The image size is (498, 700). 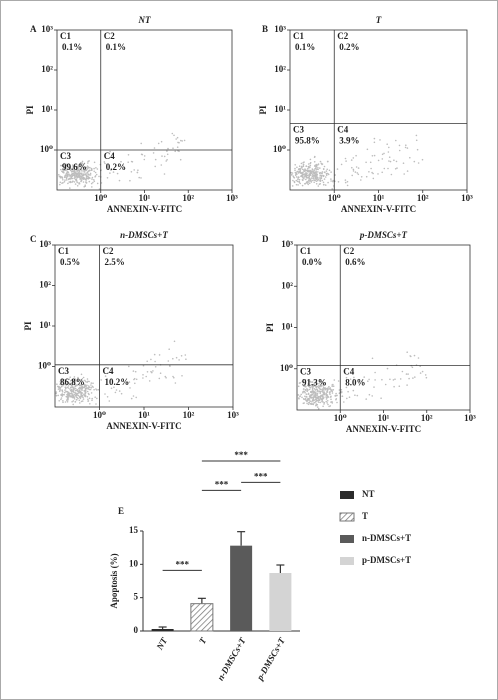 I want to click on quadrant-name: C3, so click(x=63, y=371).